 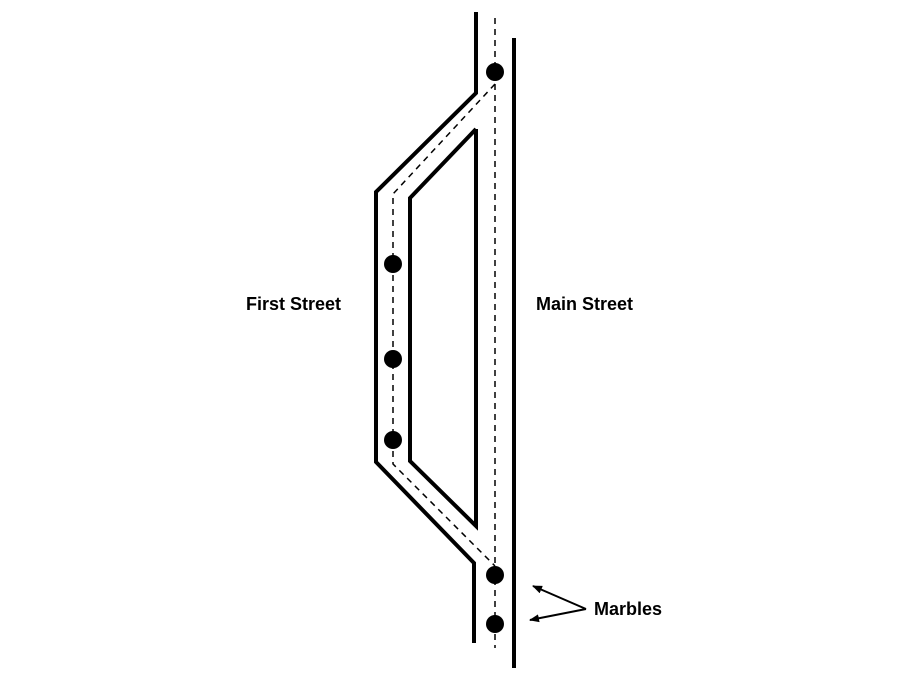 I want to click on main-street-label: Main Street, so click(x=585, y=304).